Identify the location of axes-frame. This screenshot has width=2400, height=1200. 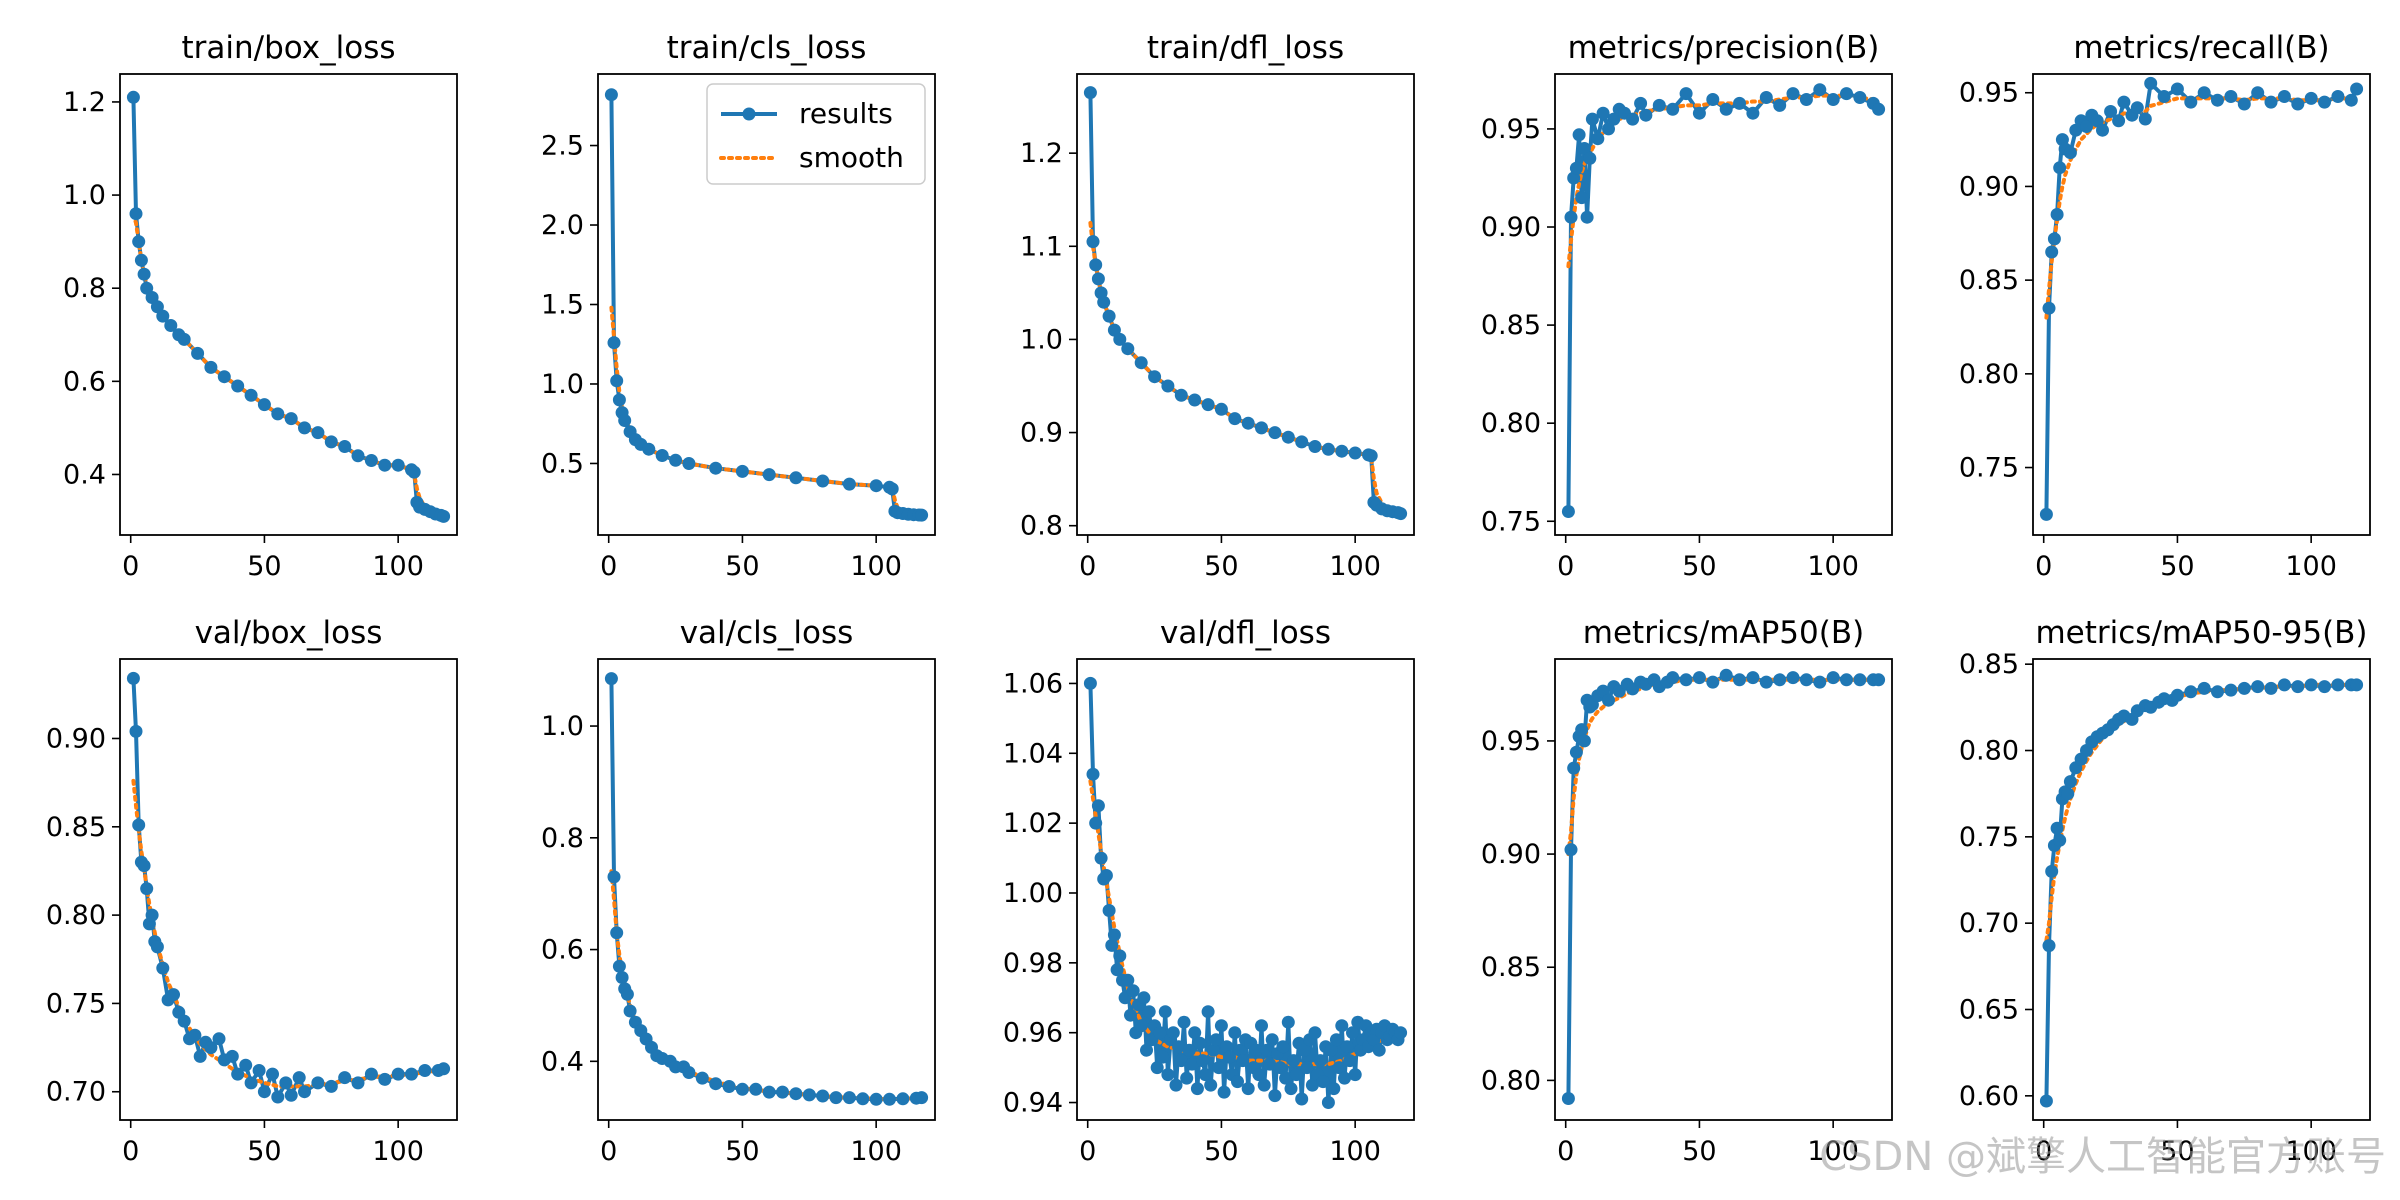
(1245, 889).